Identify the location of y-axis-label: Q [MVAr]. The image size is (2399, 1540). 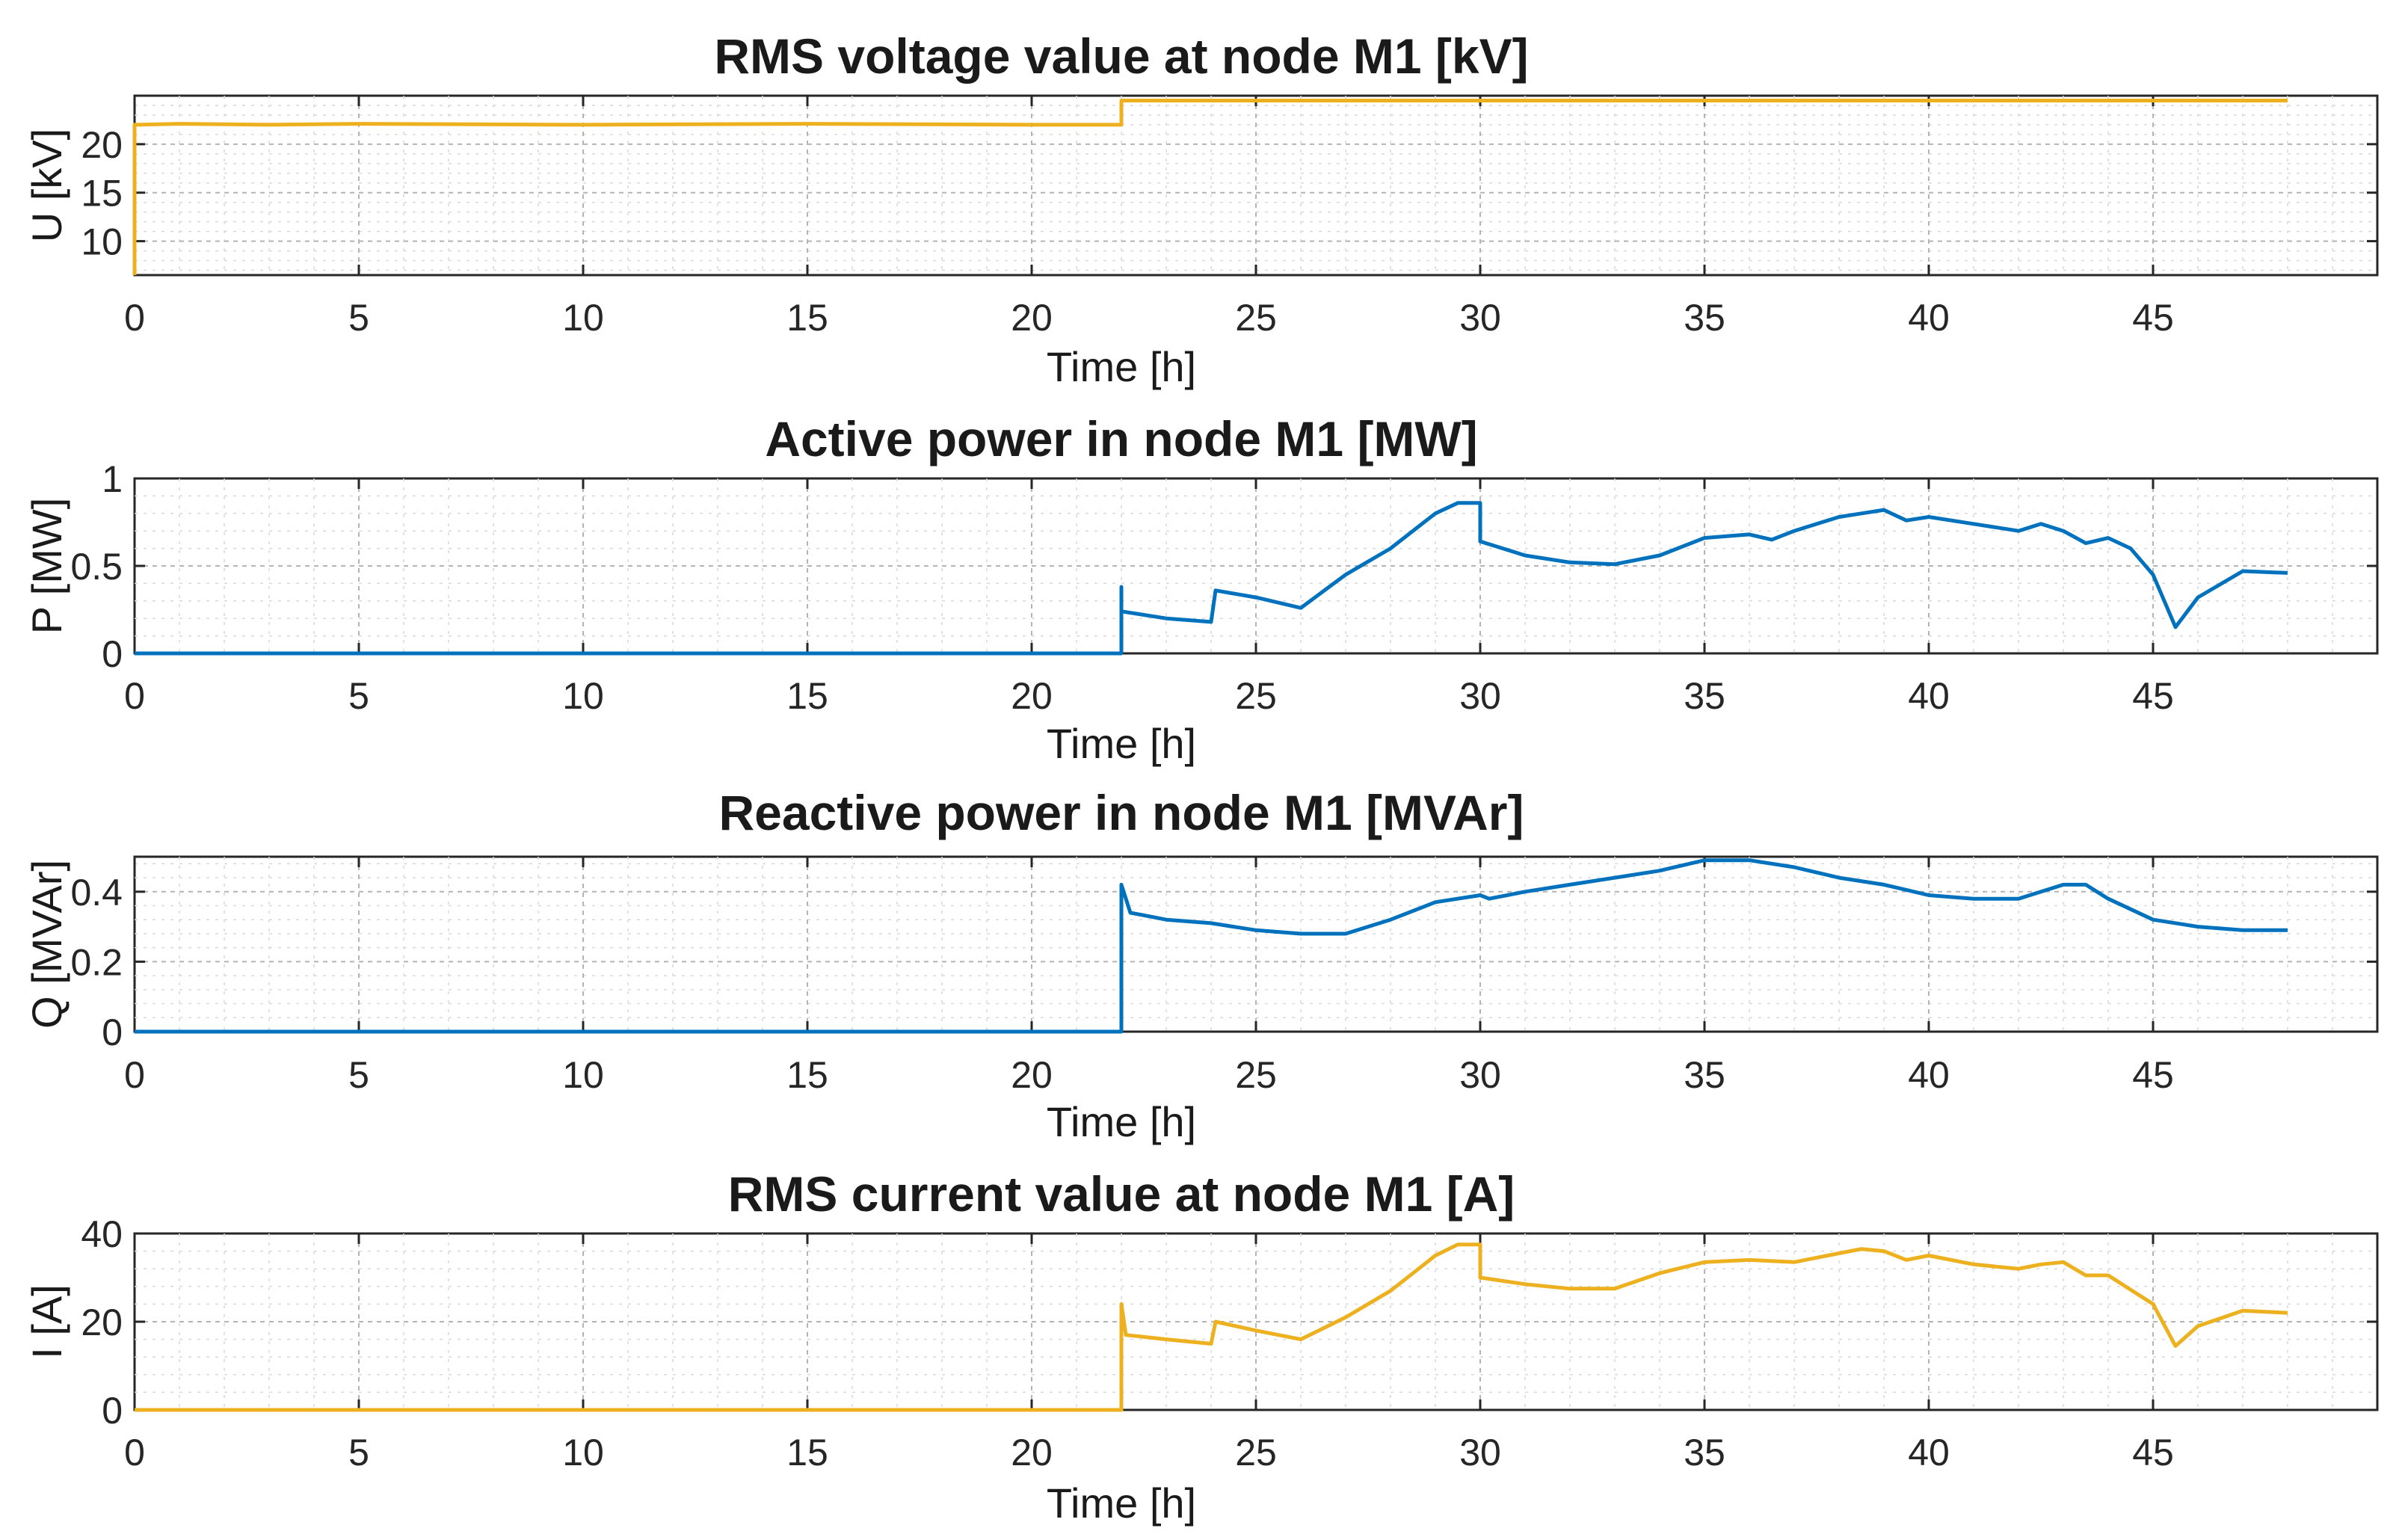
(46, 944).